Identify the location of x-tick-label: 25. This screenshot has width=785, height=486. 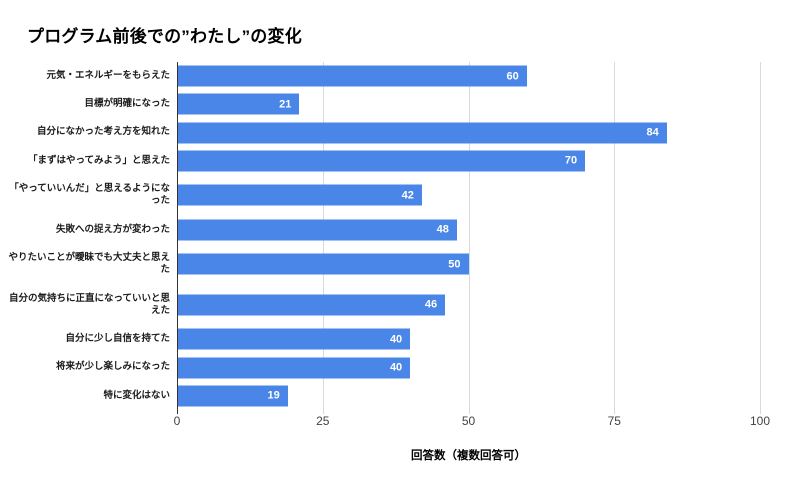
(323, 421).